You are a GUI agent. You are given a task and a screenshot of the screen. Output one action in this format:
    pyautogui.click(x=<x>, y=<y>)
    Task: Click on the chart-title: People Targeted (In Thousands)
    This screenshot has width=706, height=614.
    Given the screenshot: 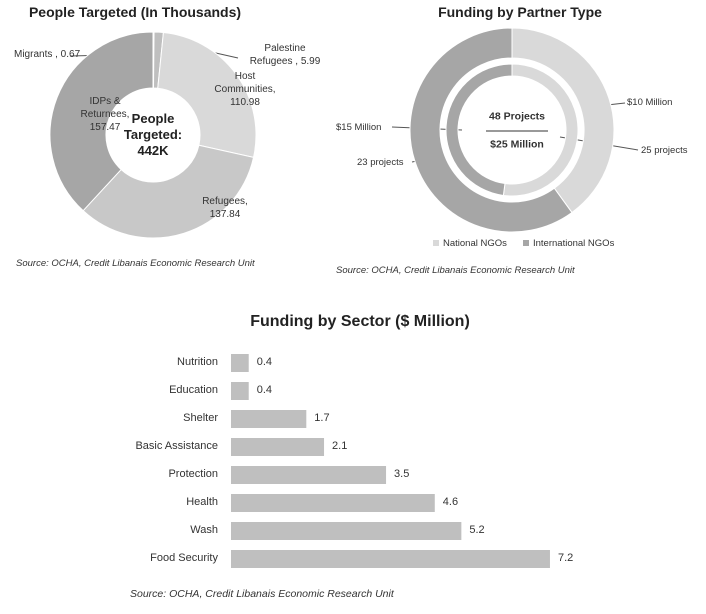 What is the action you would take?
    pyautogui.click(x=135, y=12)
    